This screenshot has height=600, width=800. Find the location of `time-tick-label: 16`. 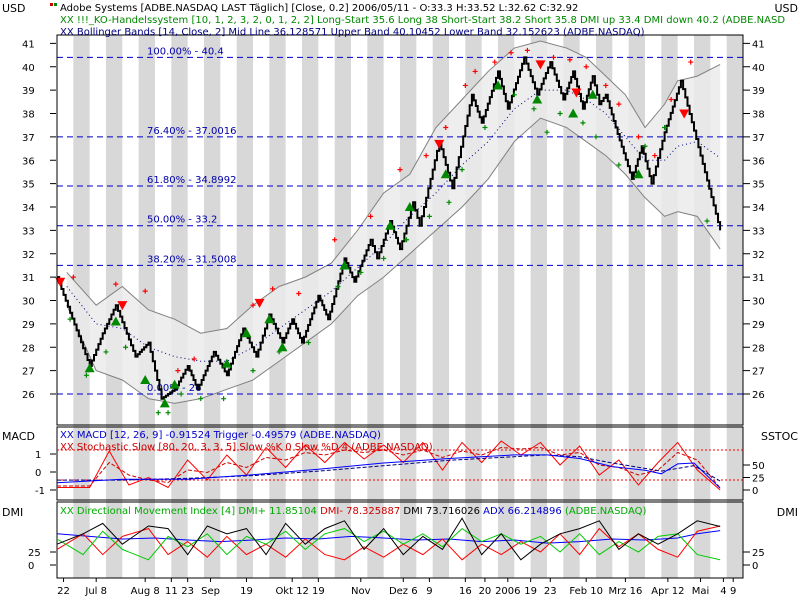

time-tick-label: 16 is located at coordinates (465, 591).